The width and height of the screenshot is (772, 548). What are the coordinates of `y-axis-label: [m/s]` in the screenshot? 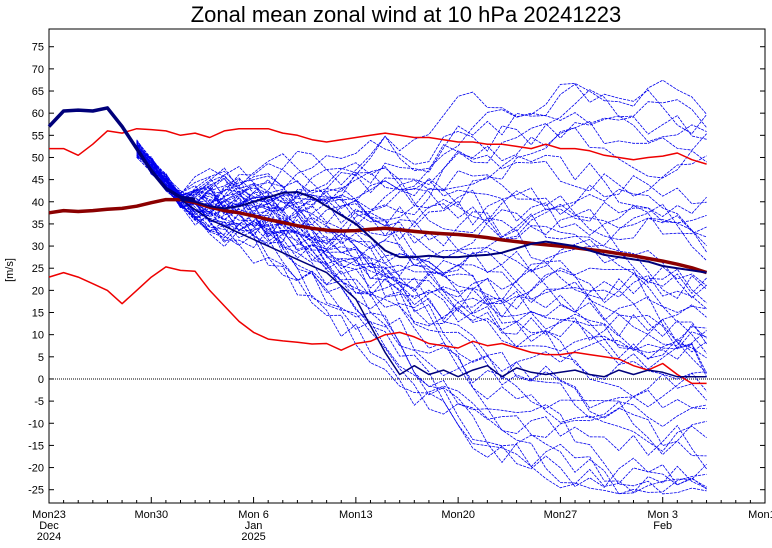 It's located at (10, 270).